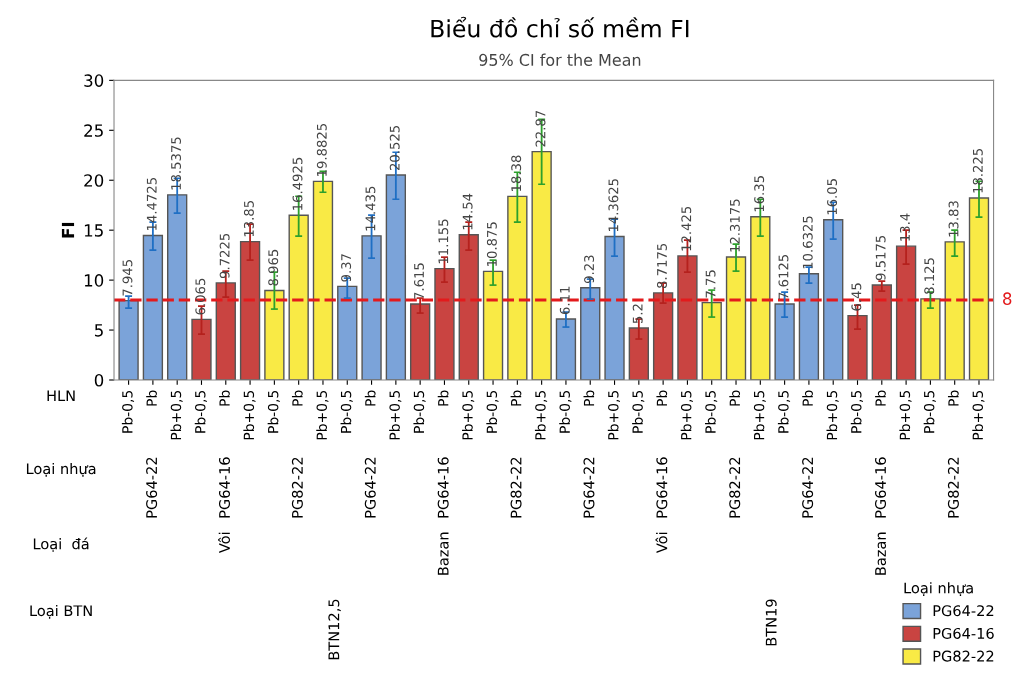 The width and height of the screenshot is (1018, 681). What do you see at coordinates (759, 194) in the screenshot?
I see `data-label: 16.35` at bounding box center [759, 194].